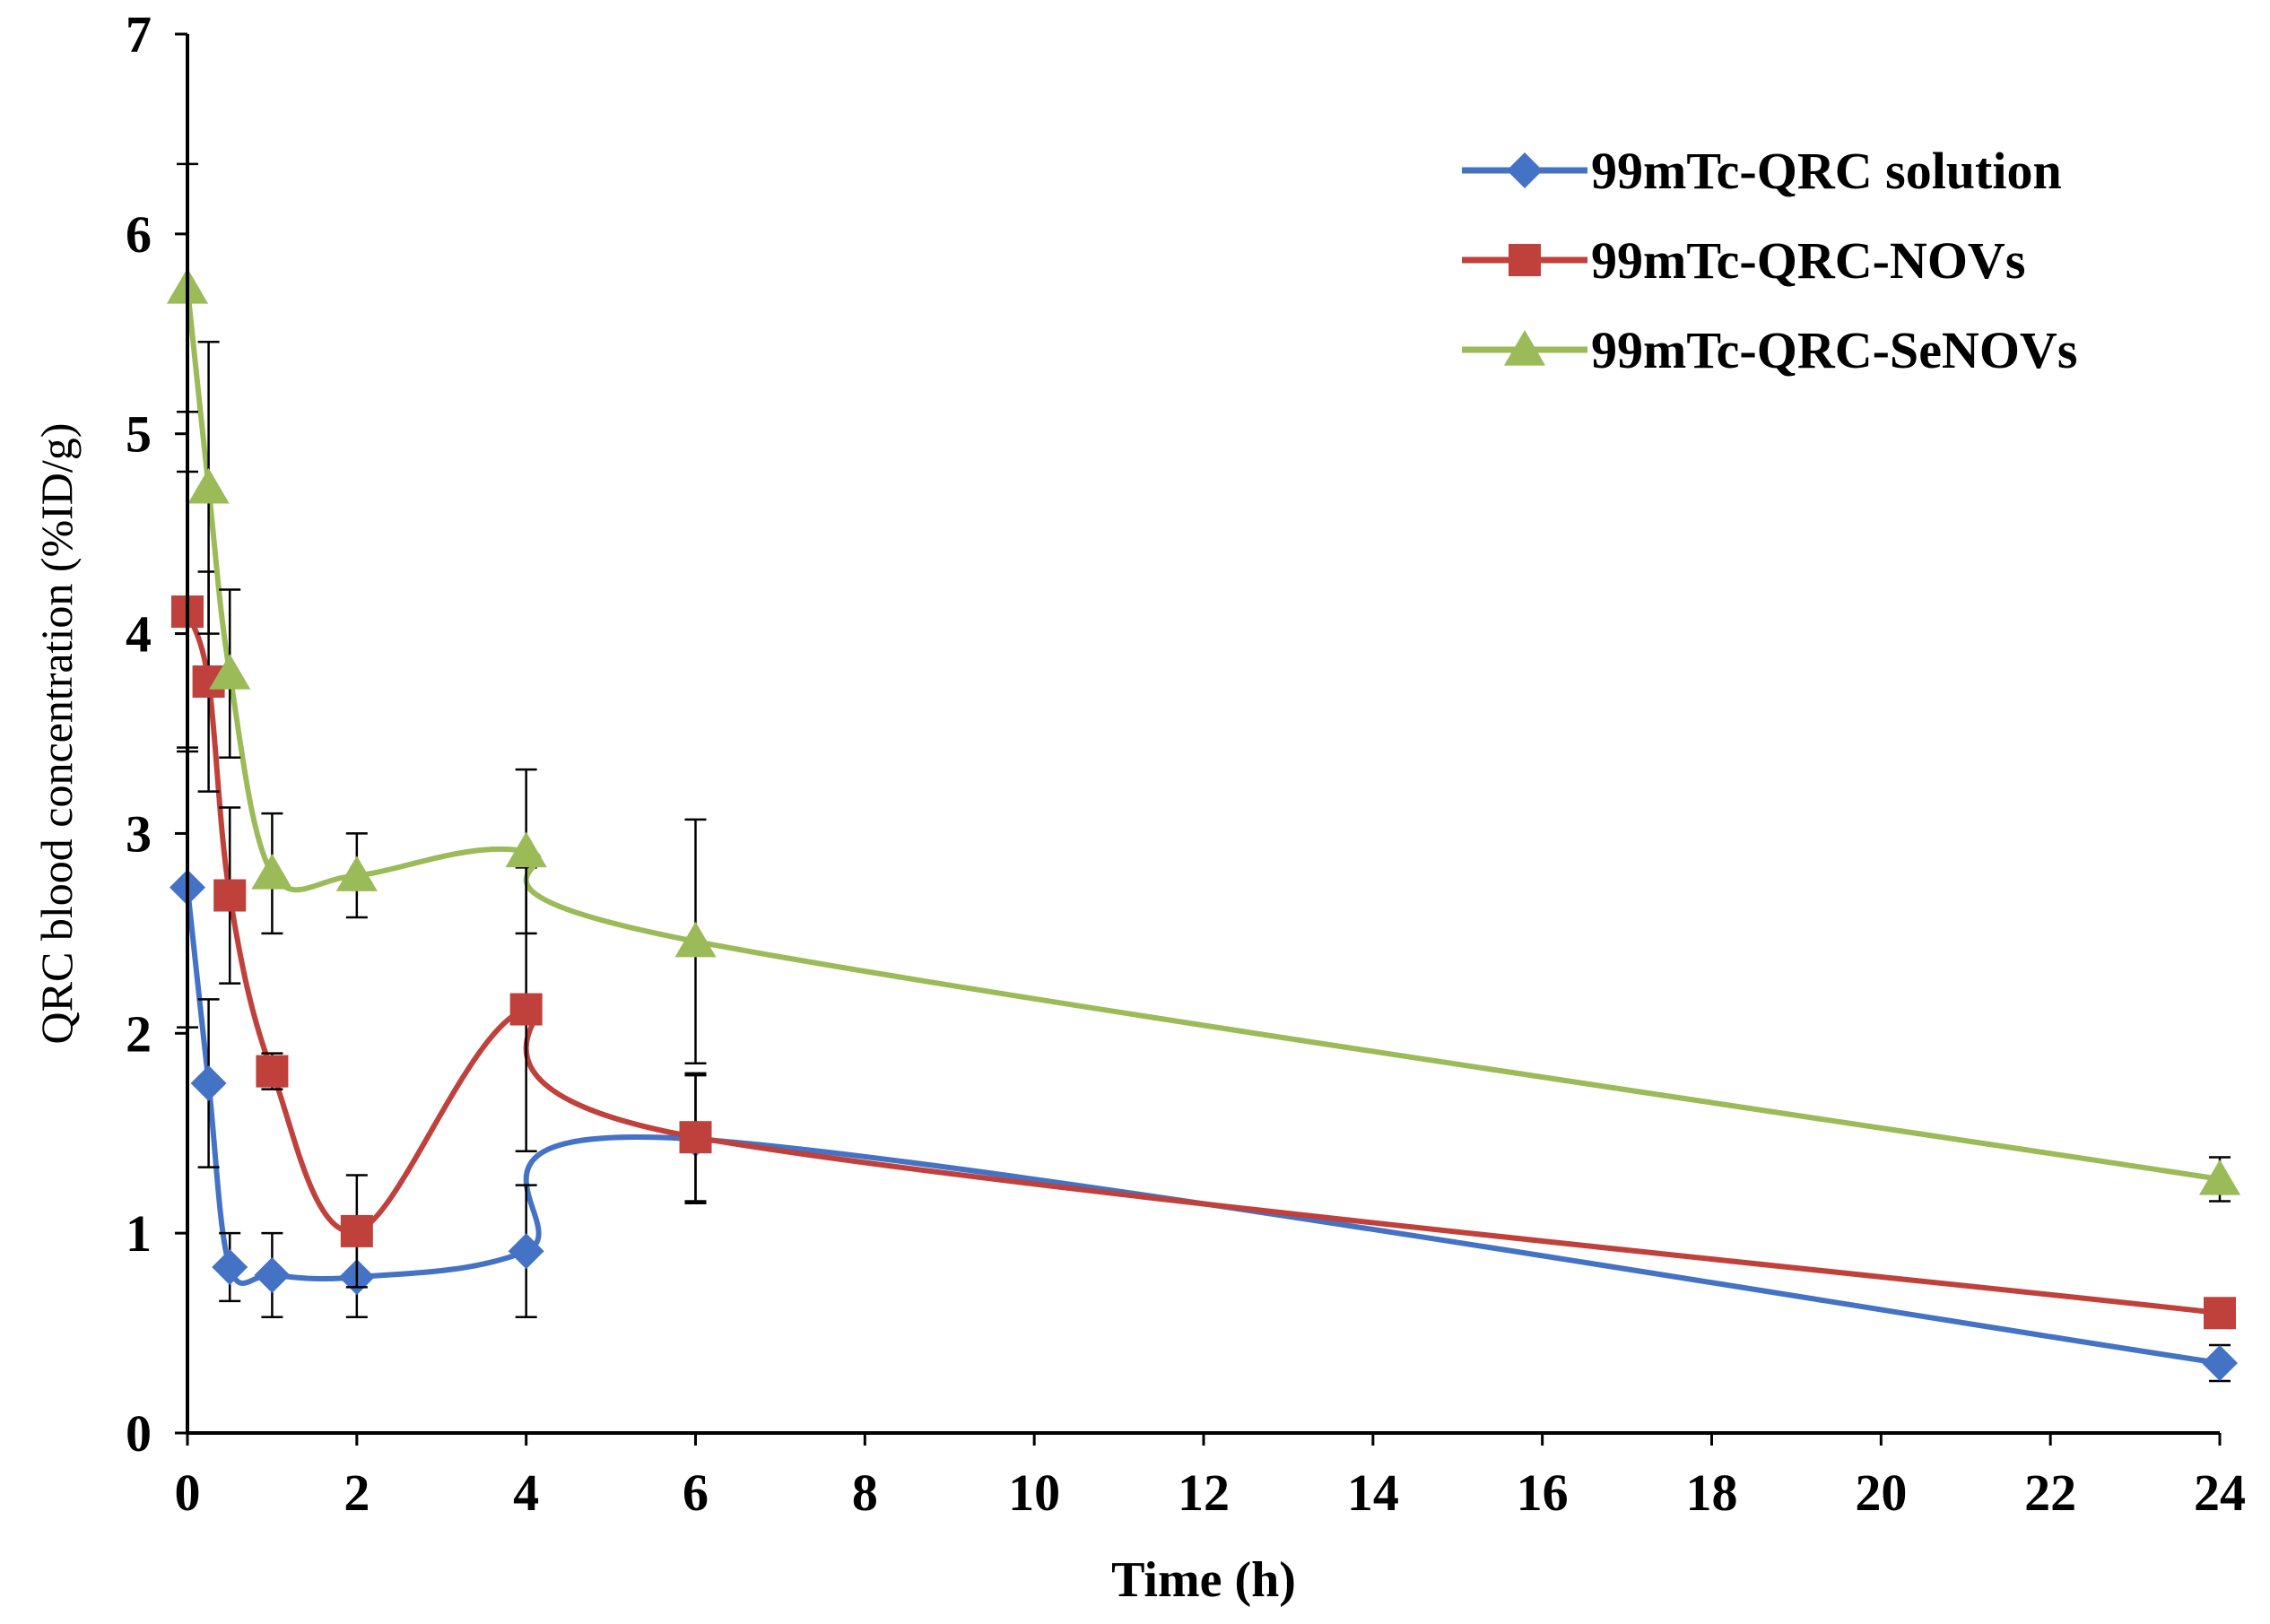  What do you see at coordinates (1881, 1492) in the screenshot?
I see `x-tick-label: 20` at bounding box center [1881, 1492].